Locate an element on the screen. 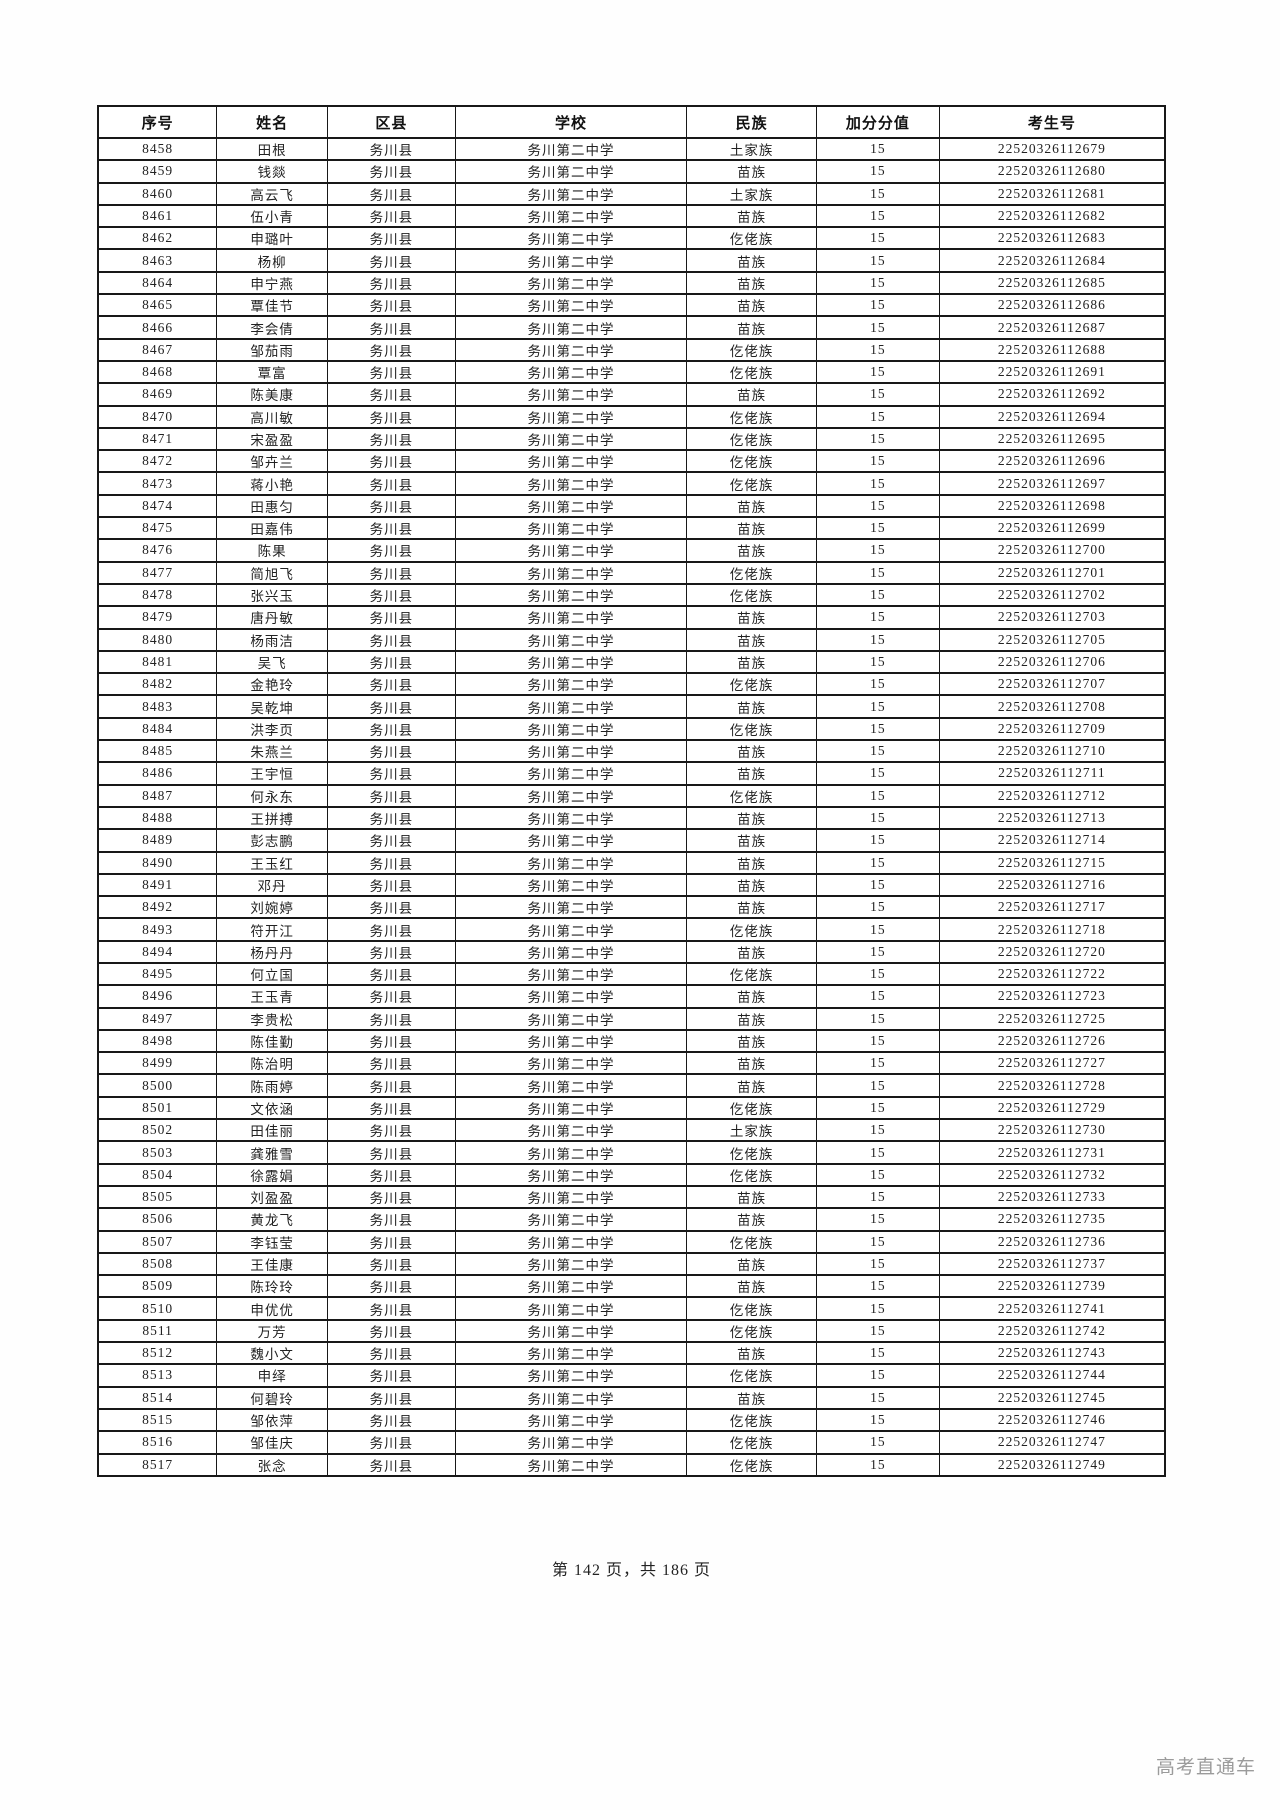 This screenshot has width=1280, height=1810. table-row: 8476 陈果 务川县 务川第二中学 苗族 15 22520326112700 is located at coordinates (631, 550).